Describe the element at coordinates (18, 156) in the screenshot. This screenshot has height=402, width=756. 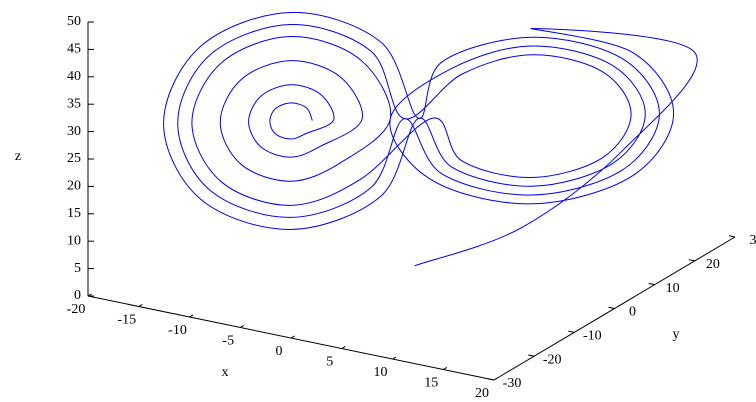
I see `z-axis-label: z` at that location.